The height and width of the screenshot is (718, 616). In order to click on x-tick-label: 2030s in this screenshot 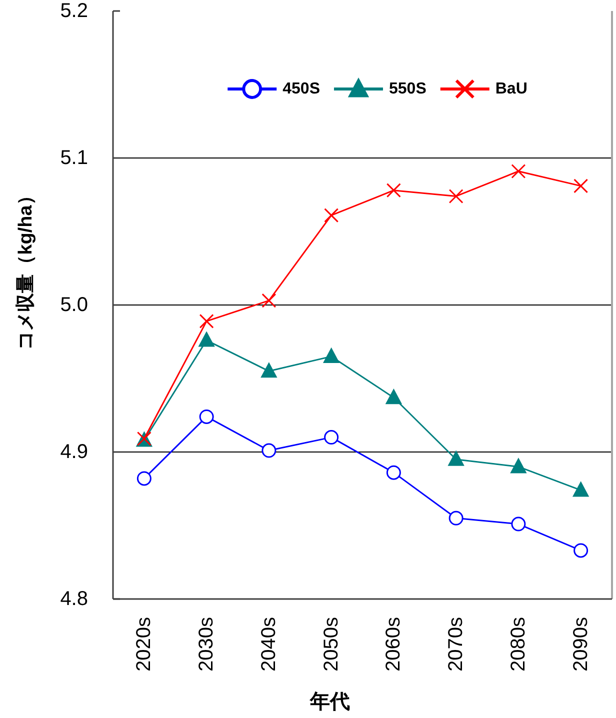, I will do `click(207, 644)`.